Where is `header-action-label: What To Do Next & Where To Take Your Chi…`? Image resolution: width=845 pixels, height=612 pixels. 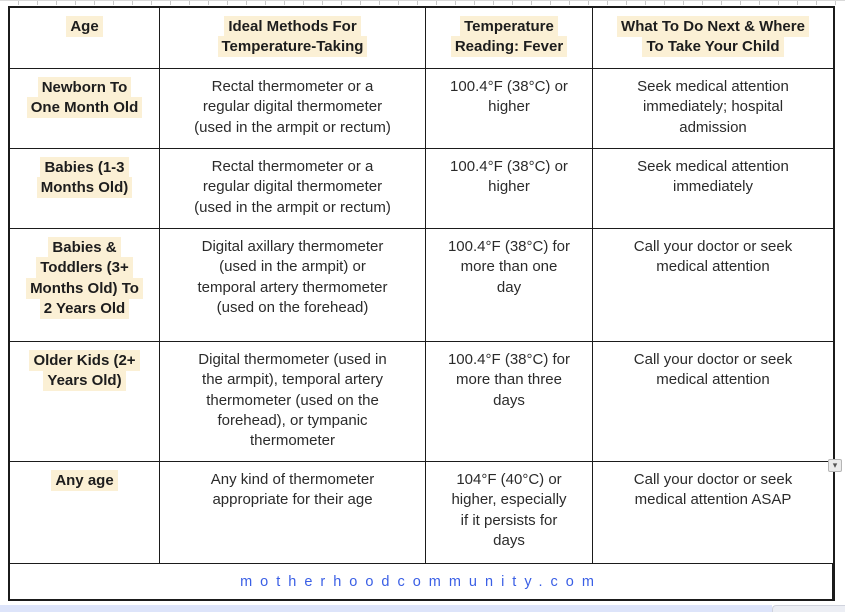 header-action-label: What To Do Next & Where To Take Your Chi… is located at coordinates (713, 37).